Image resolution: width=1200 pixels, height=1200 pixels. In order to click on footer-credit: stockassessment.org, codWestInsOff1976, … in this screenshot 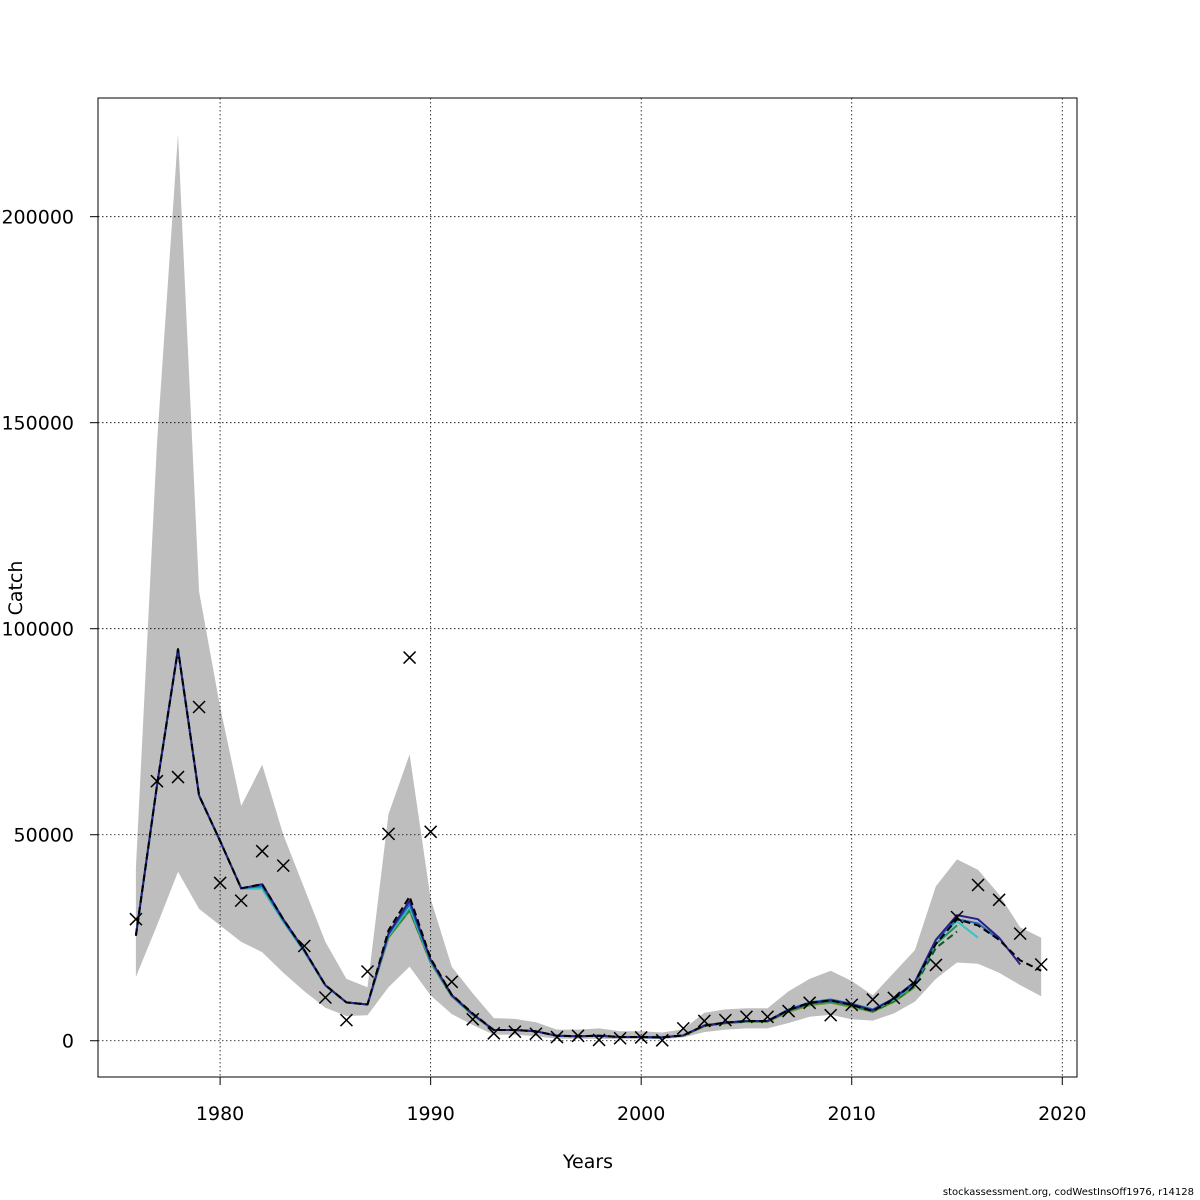, I will do `click(1068, 1192)`.